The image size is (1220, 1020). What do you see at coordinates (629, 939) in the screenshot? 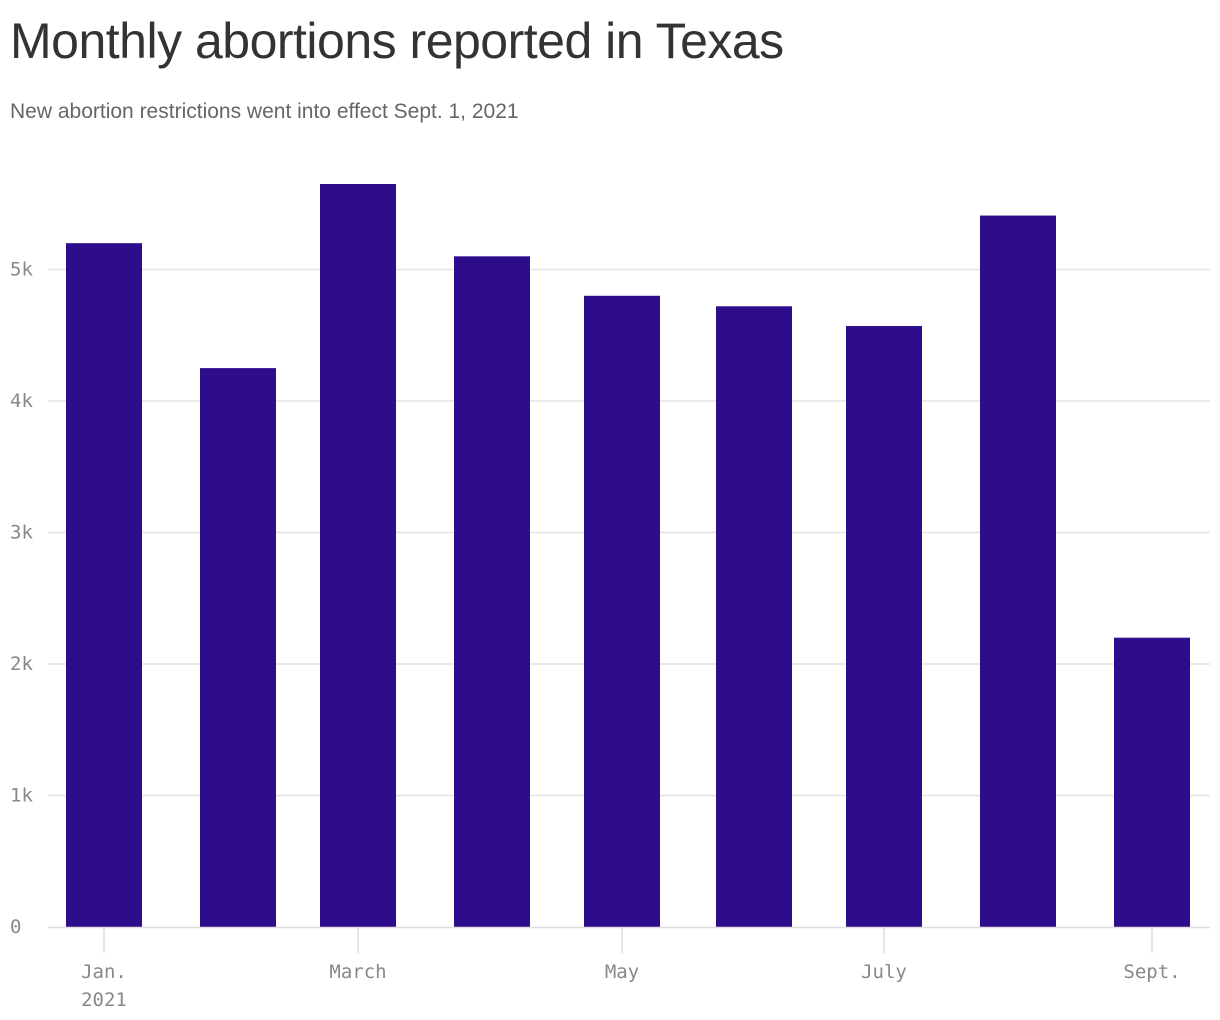
I see `x-axis` at bounding box center [629, 939].